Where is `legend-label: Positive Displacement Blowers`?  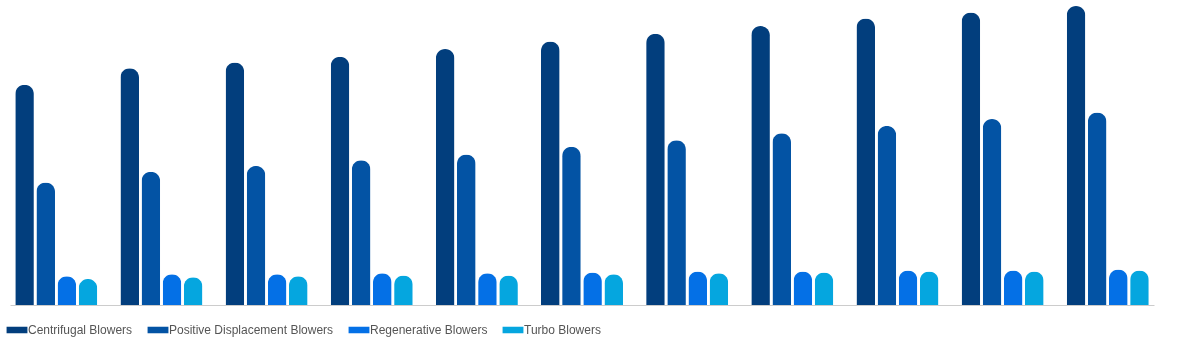 legend-label: Positive Displacement Blowers is located at coordinates (251, 330).